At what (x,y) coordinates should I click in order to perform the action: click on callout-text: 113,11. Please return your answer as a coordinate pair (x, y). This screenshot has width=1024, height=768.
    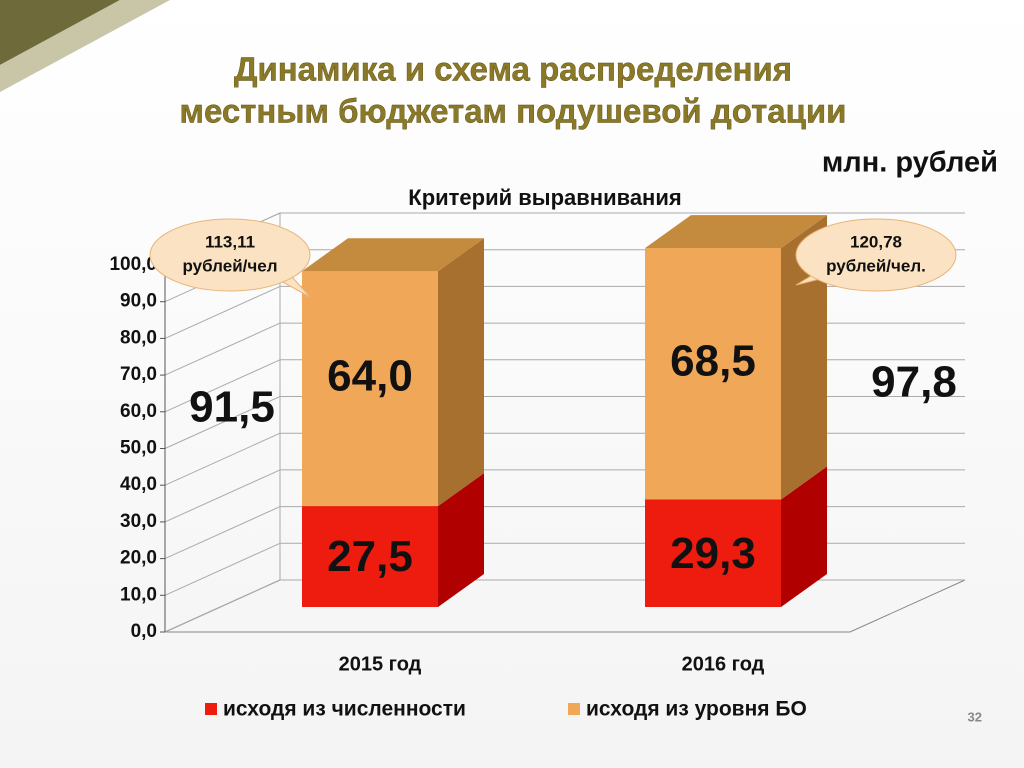
    Looking at the image, I should click on (230, 241).